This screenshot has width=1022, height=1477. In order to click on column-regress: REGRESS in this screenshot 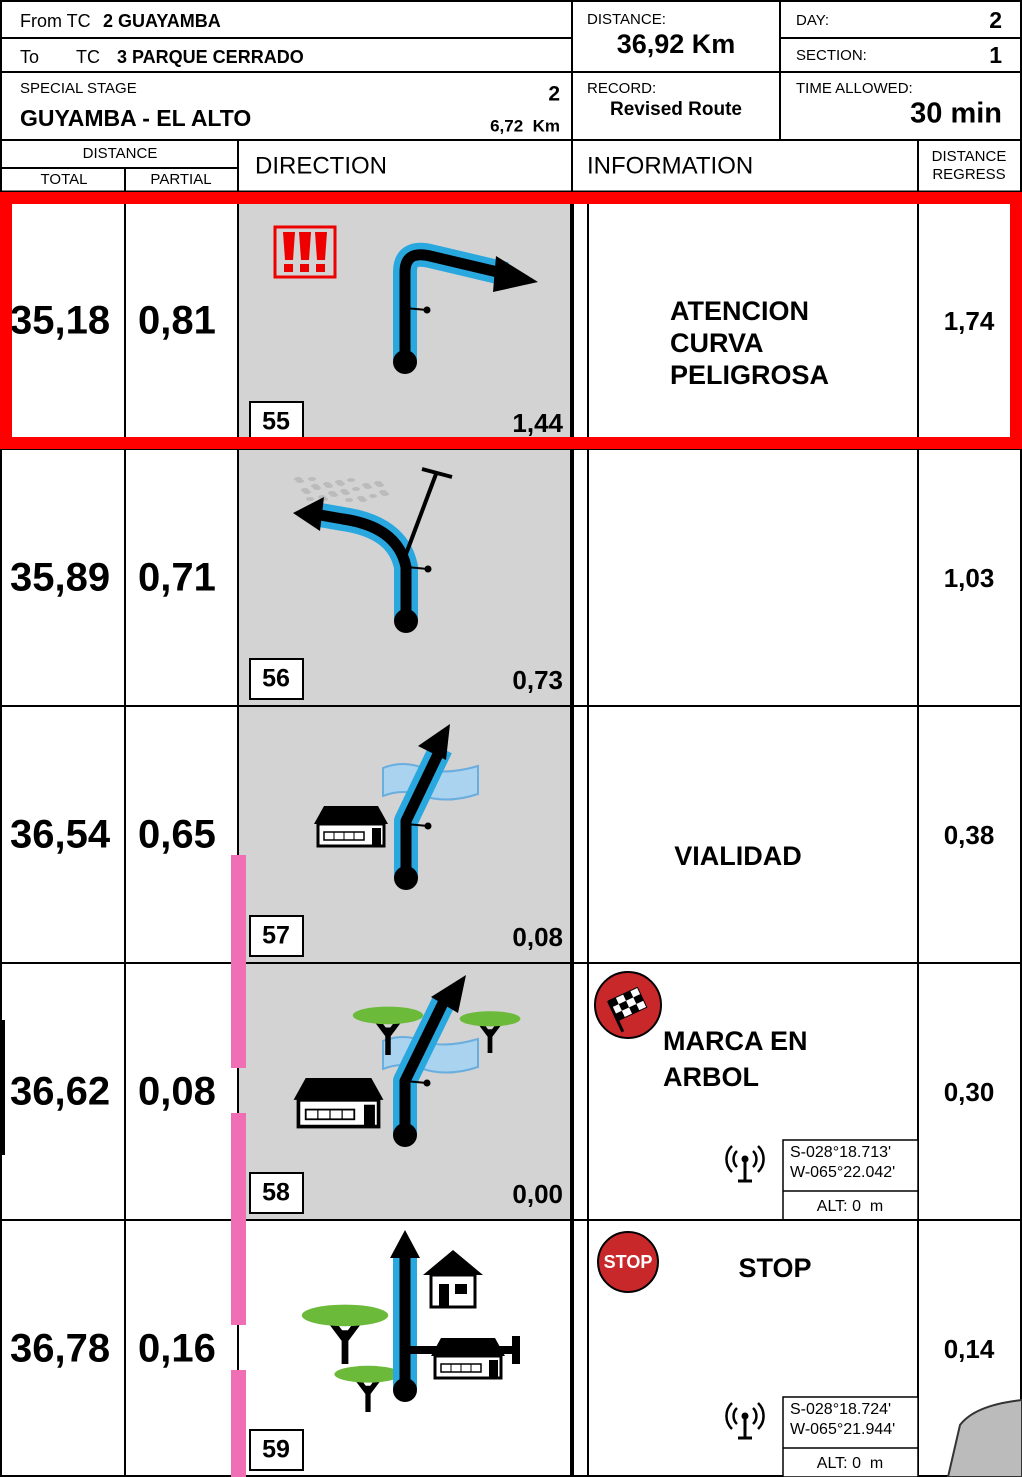, I will do `click(968, 174)`.